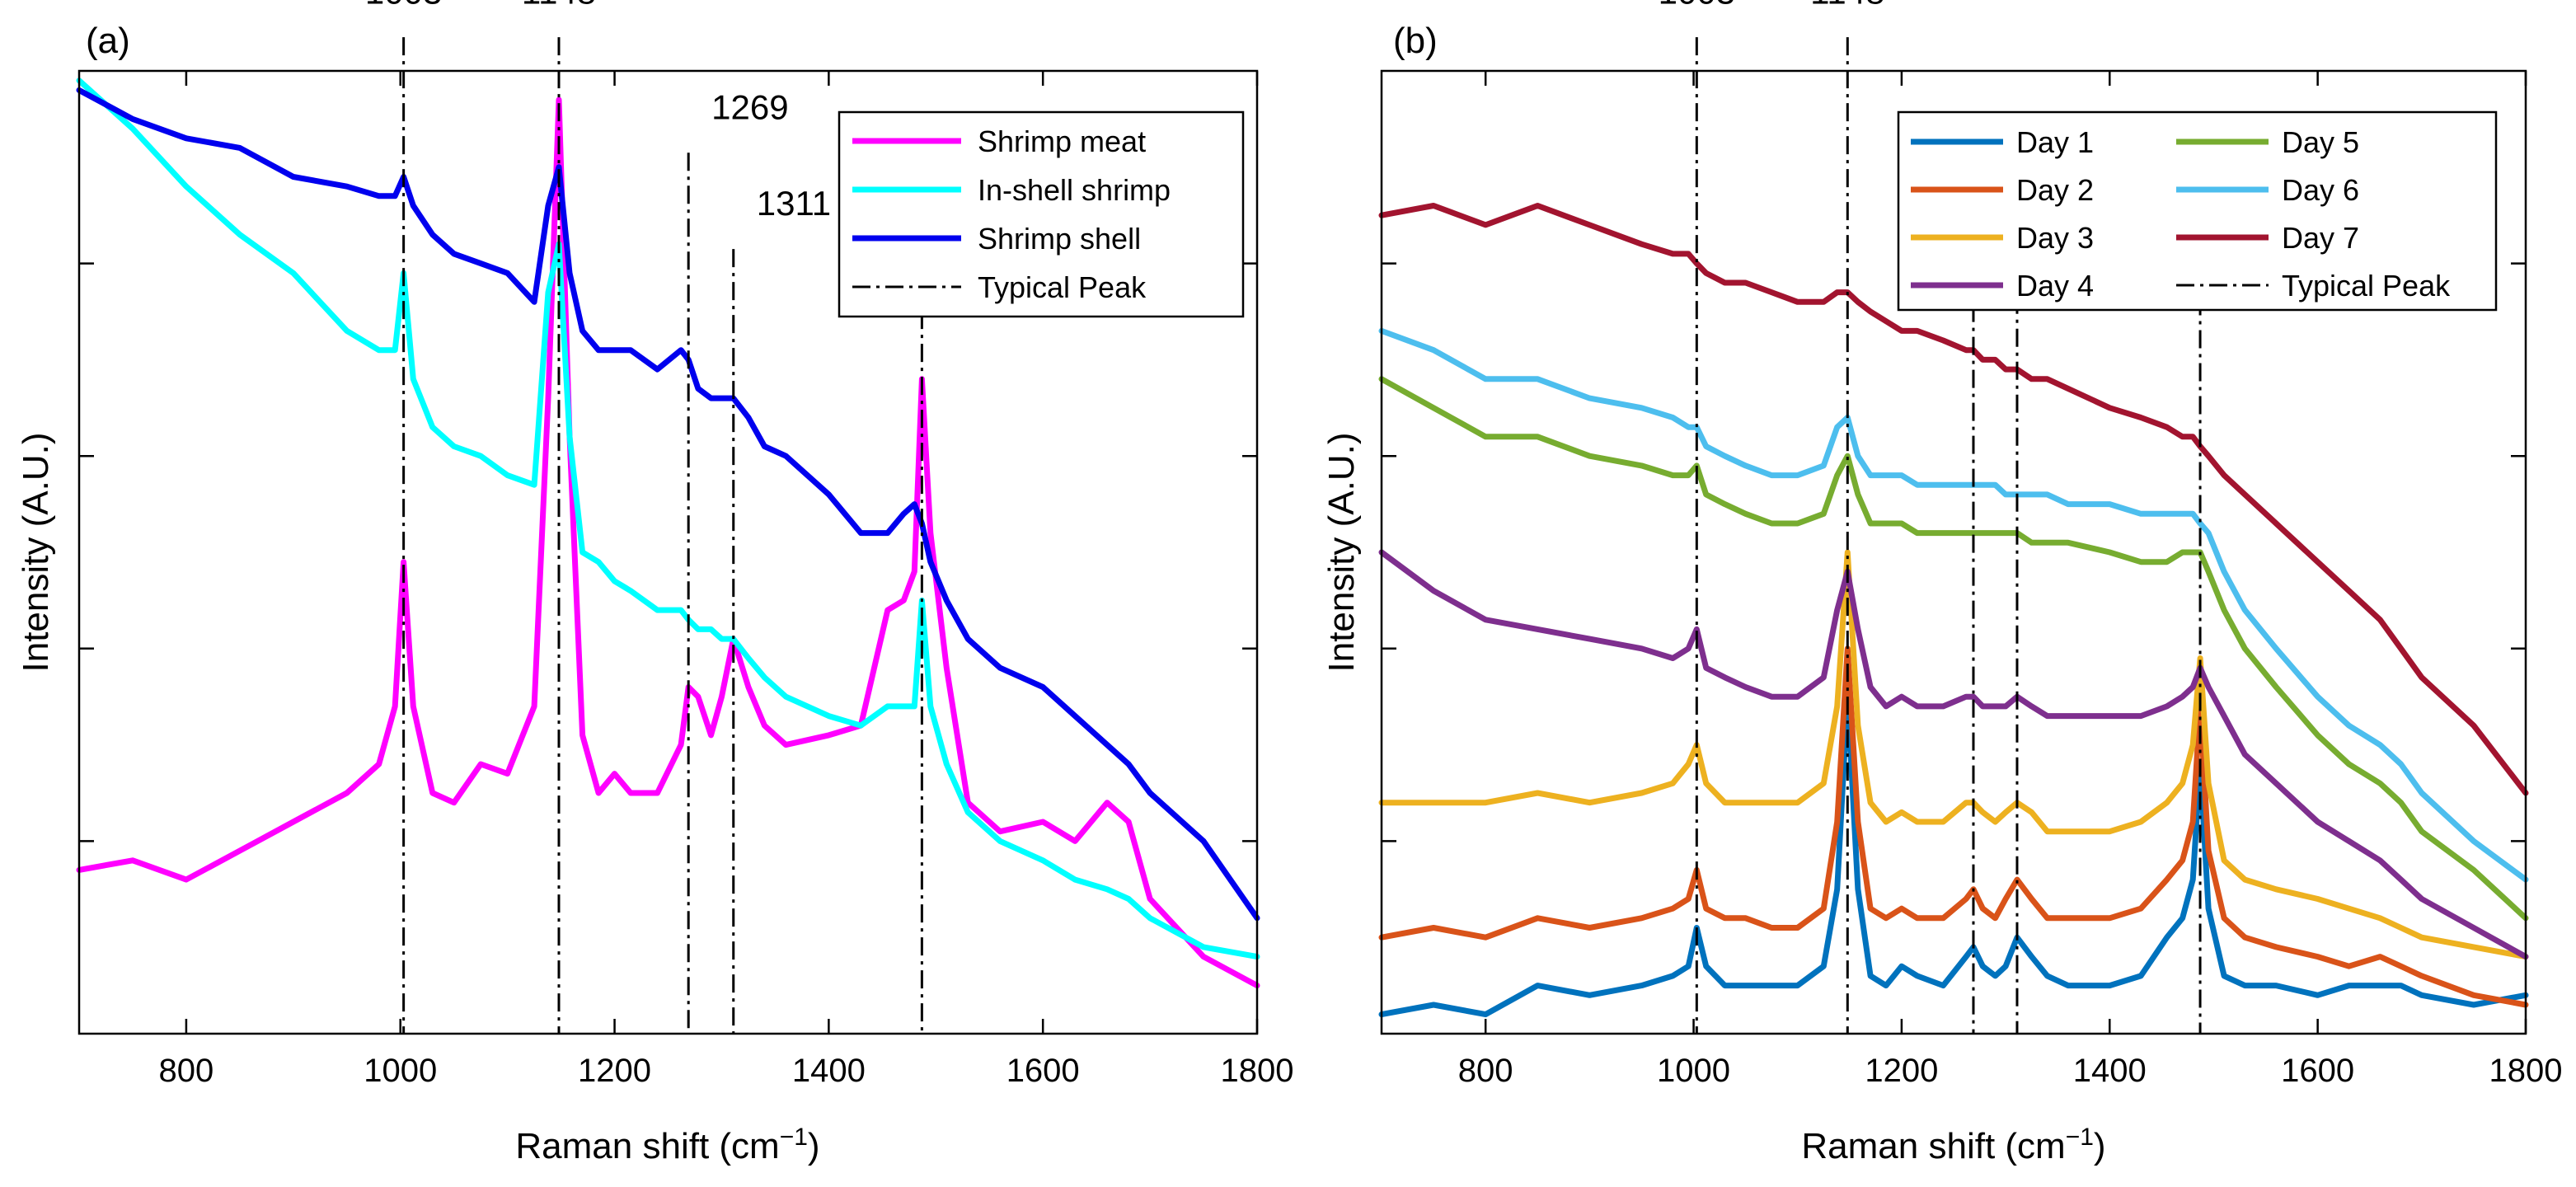 Image resolution: width=2576 pixels, height=1187 pixels. Describe the element at coordinates (1953, 1145) in the screenshot. I see `panel-b-x-axis-title: Raman shift (cm−1)` at that location.